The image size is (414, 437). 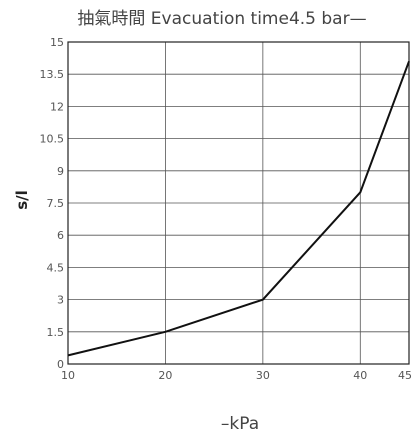 What do you see at coordinates (56, 203) in the screenshot?
I see `y-tick-label: 7.5` at bounding box center [56, 203].